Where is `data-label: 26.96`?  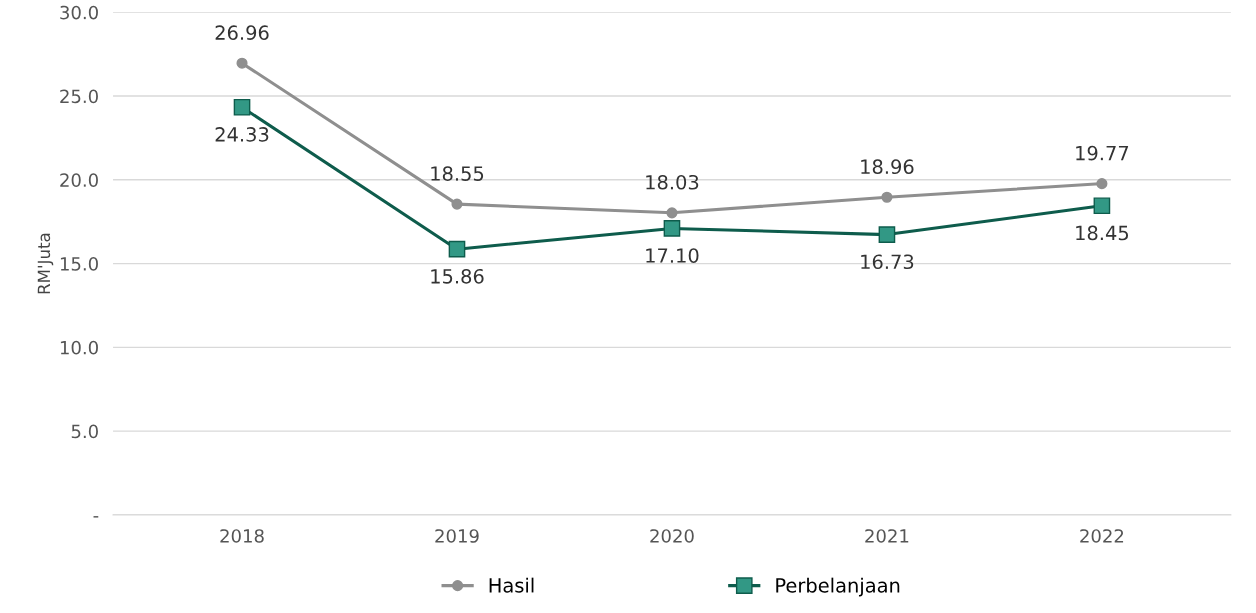
data-label: 26.96 is located at coordinates (242, 32).